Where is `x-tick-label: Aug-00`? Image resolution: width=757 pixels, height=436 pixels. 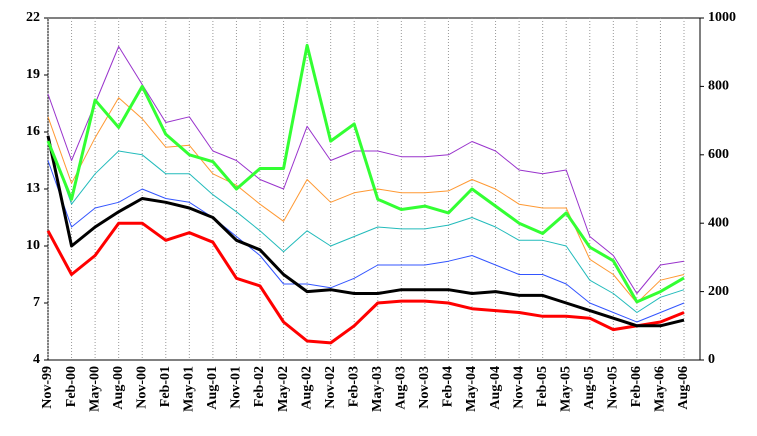
x-tick-label: Aug-00 is located at coordinates (118, 388).